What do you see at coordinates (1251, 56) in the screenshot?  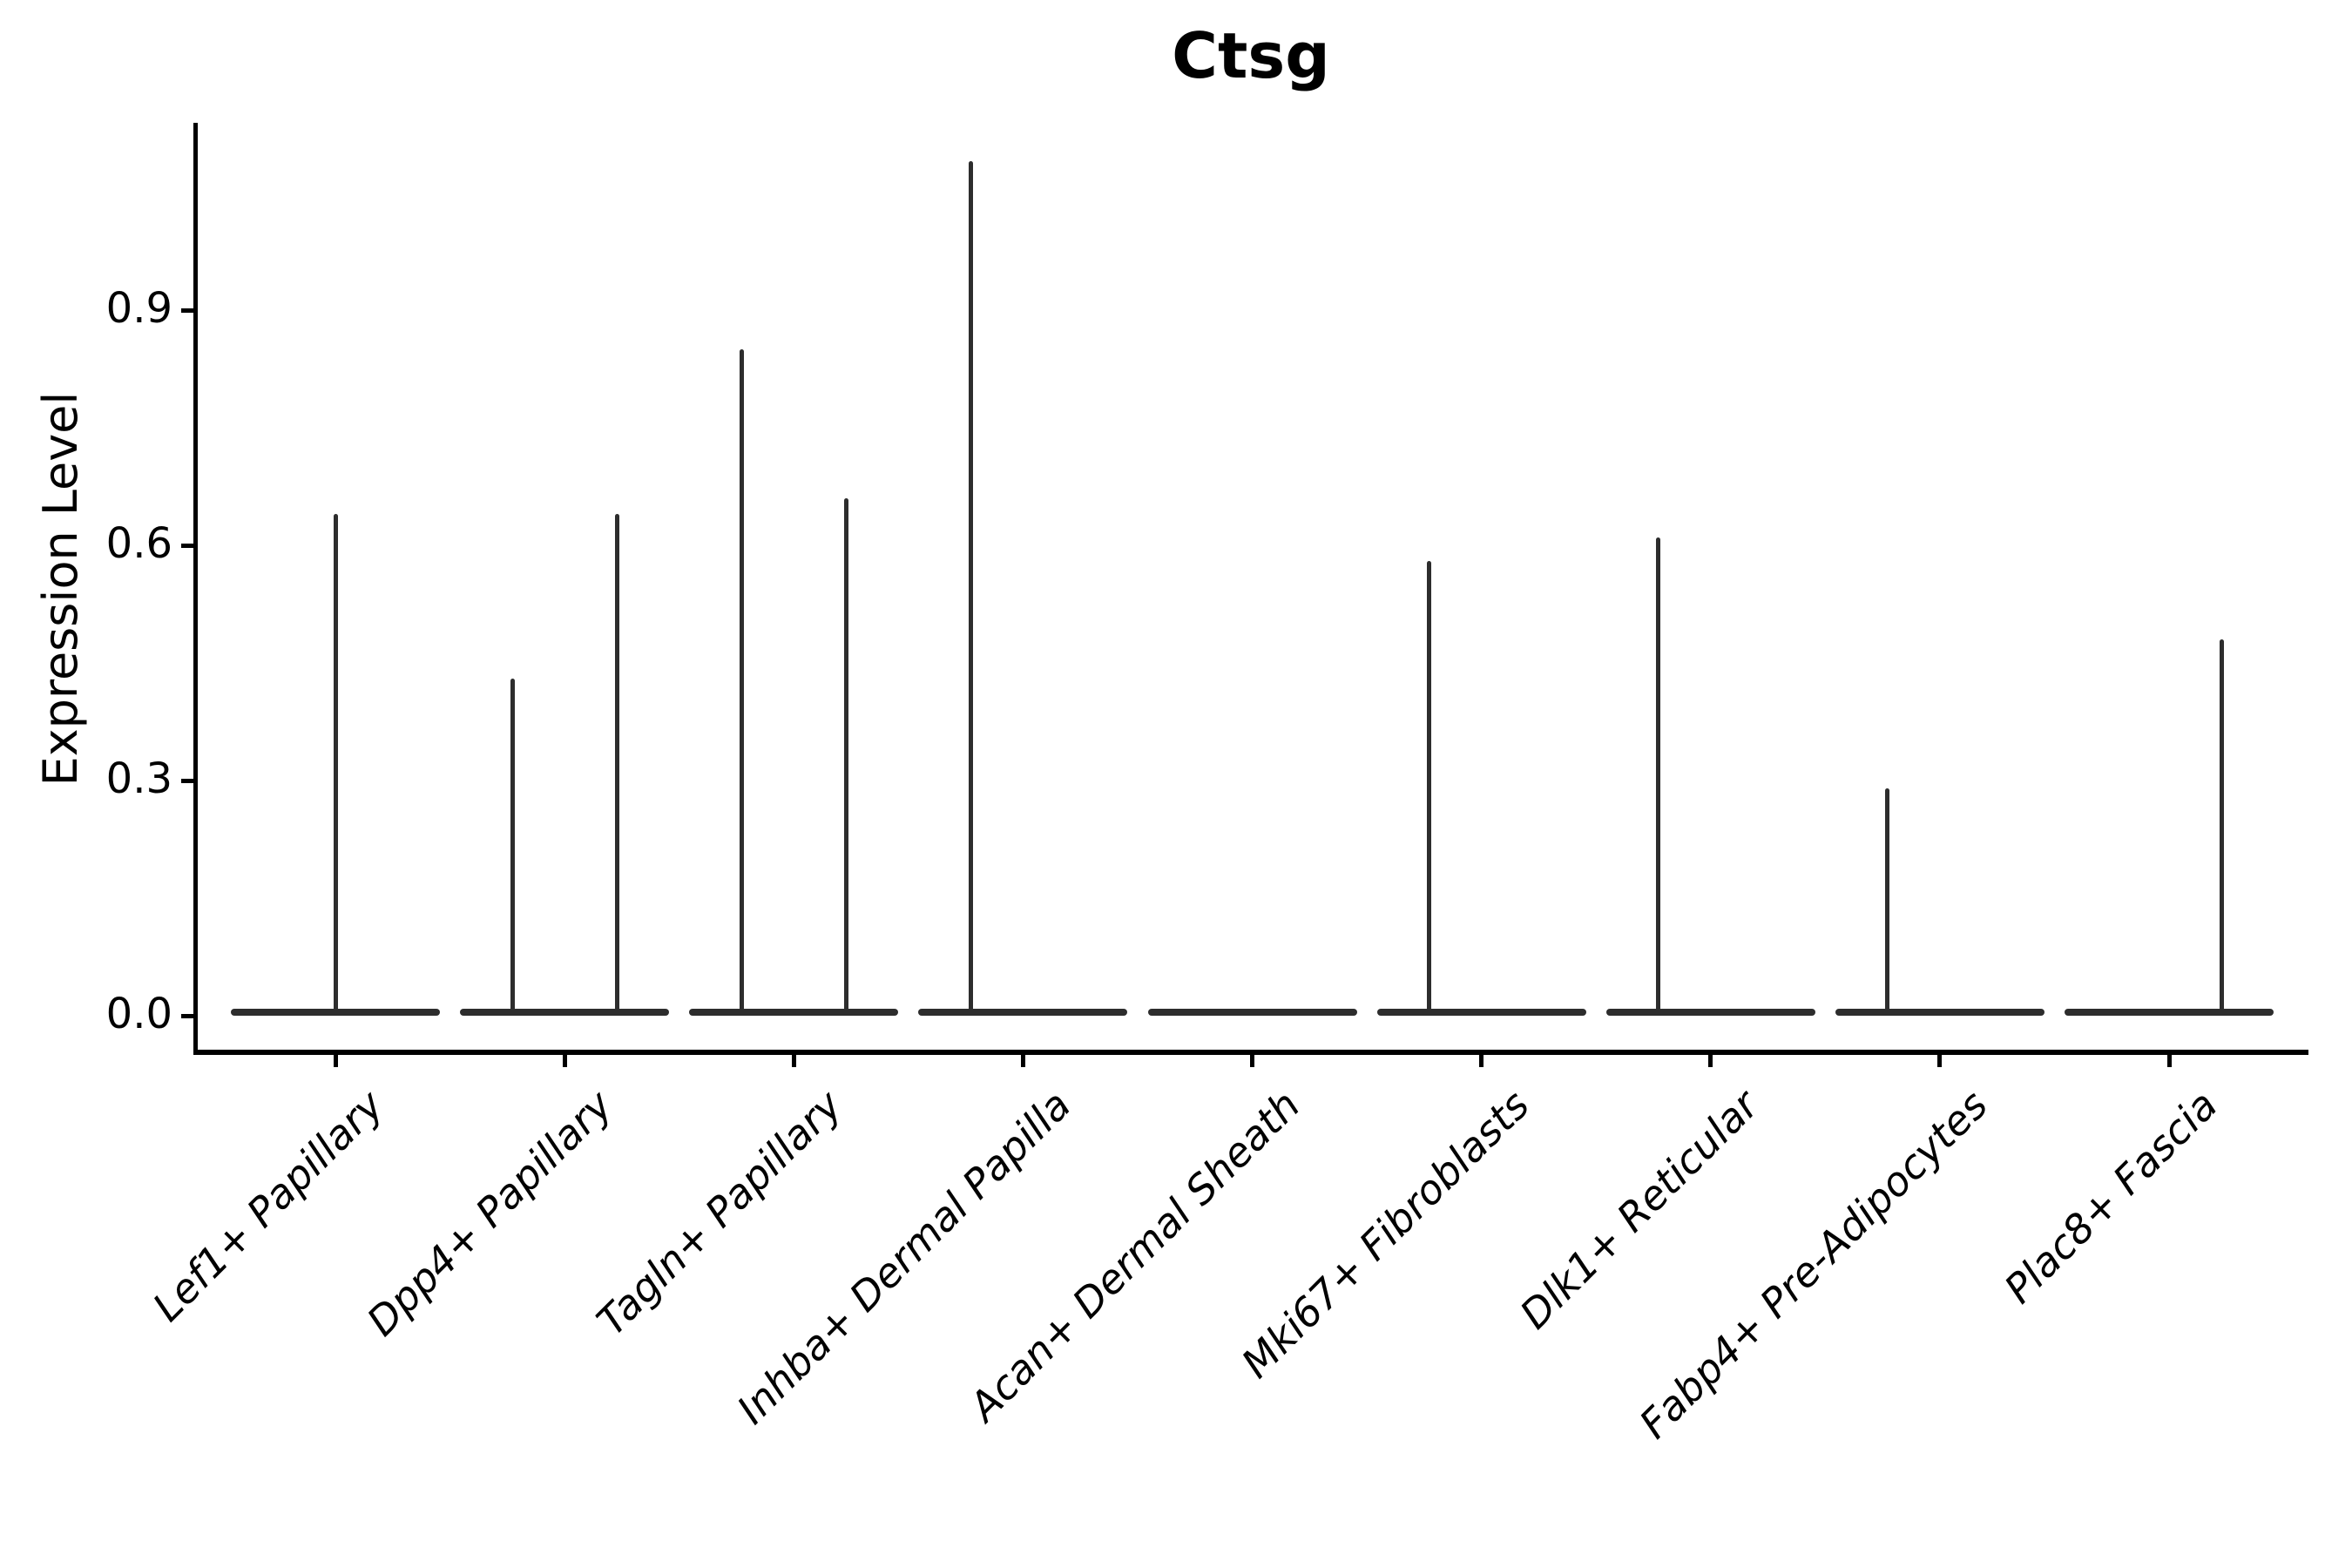 I see `chart-title: Ctsg` at bounding box center [1251, 56].